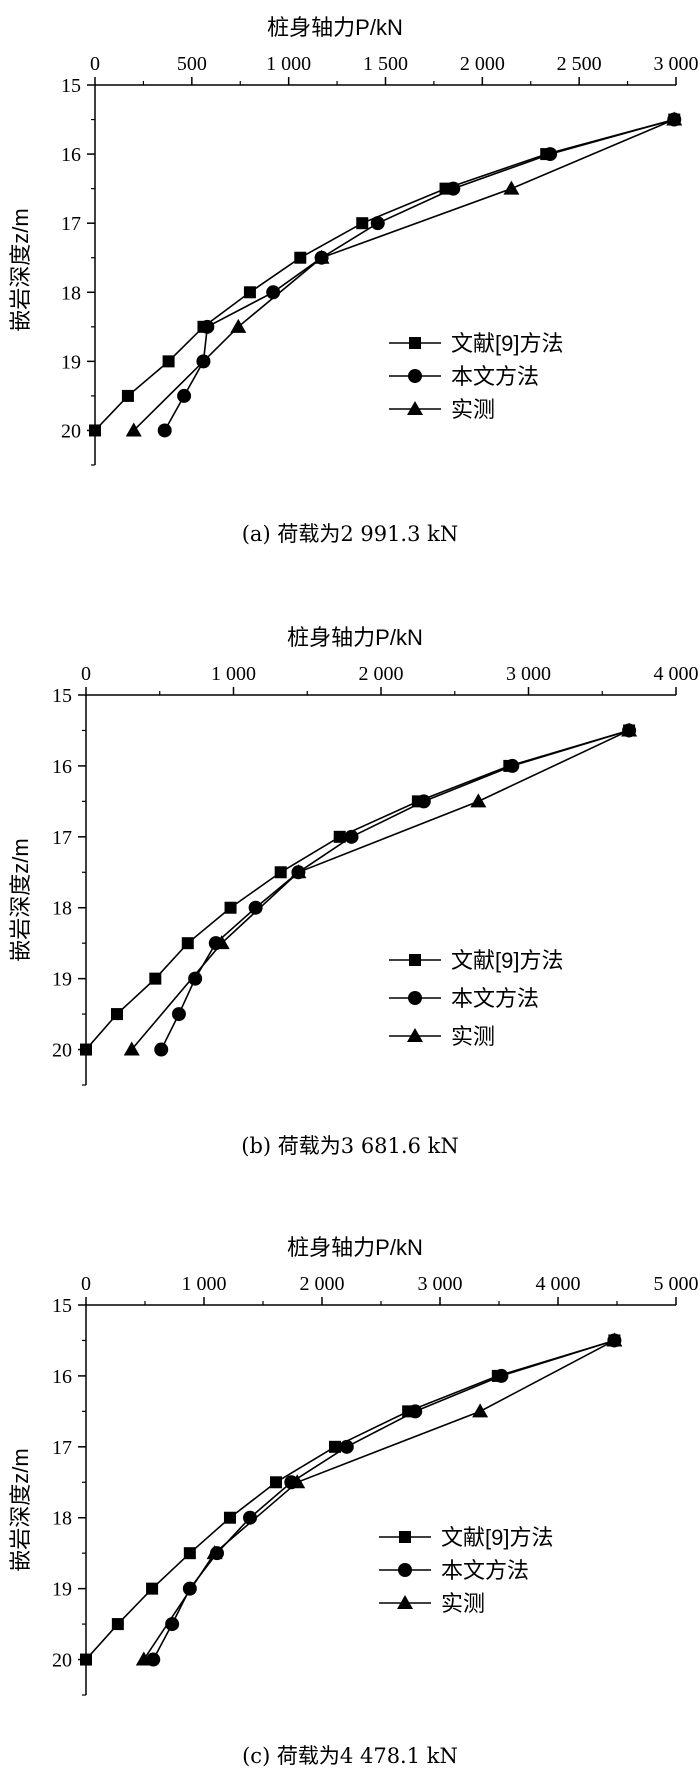 The image size is (700, 1775). Describe the element at coordinates (62, 1448) in the screenshot. I see `chart-c-y-tick-label: 17` at that location.